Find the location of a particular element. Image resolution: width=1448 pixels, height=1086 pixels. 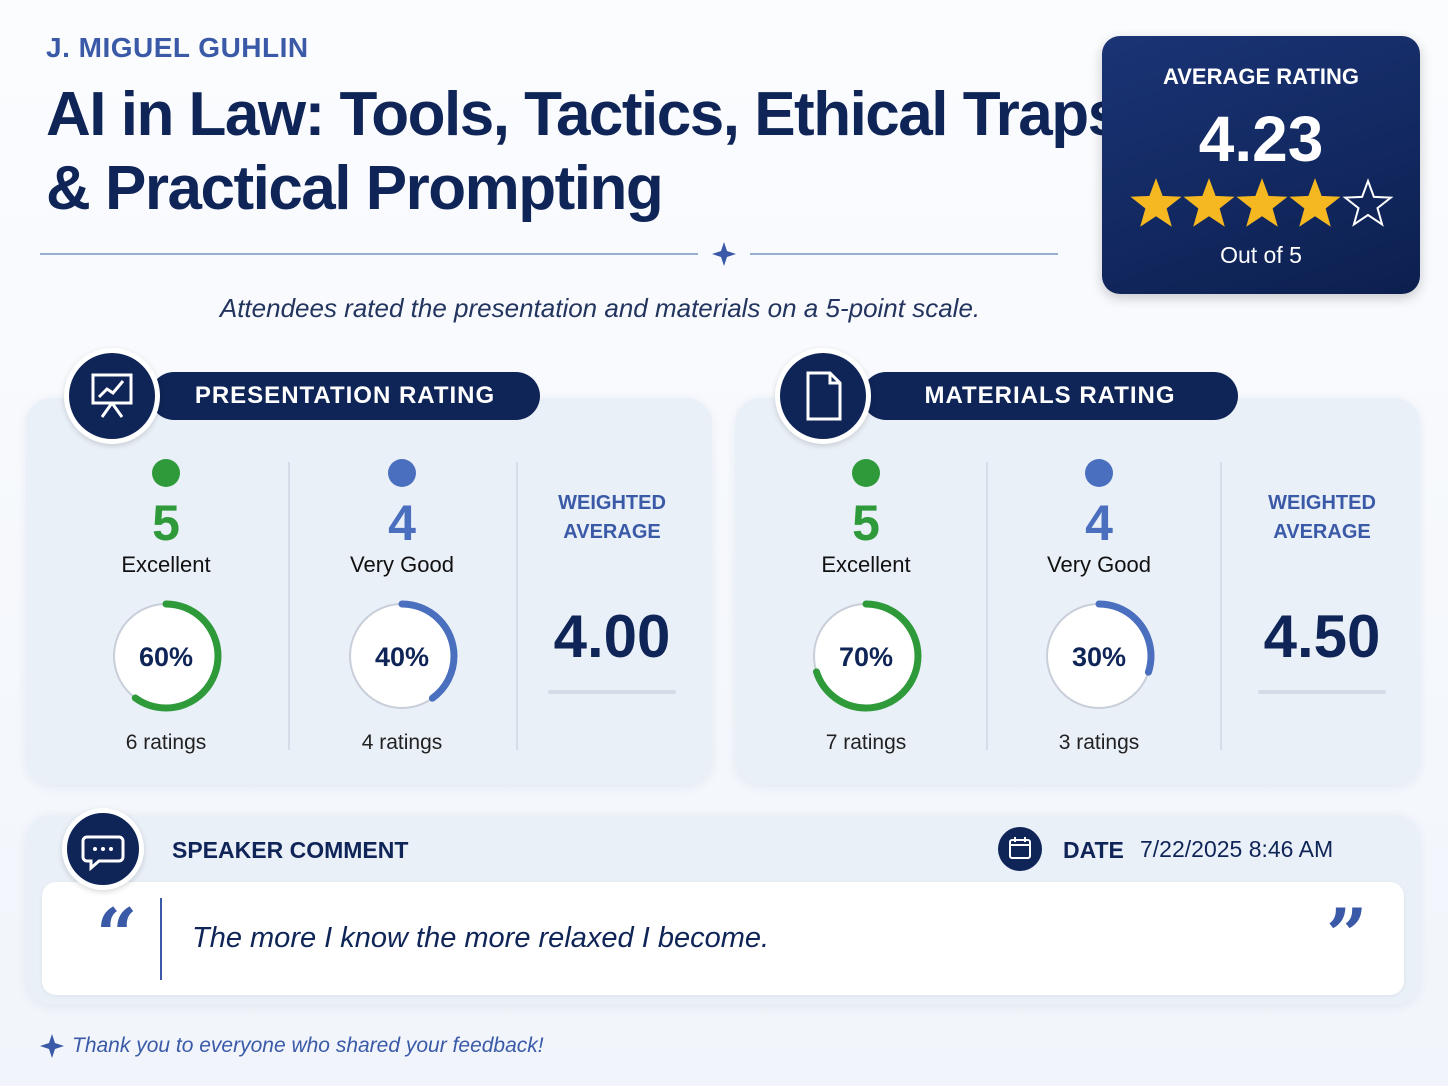

ring-label: 70% is located at coordinates (866, 657).